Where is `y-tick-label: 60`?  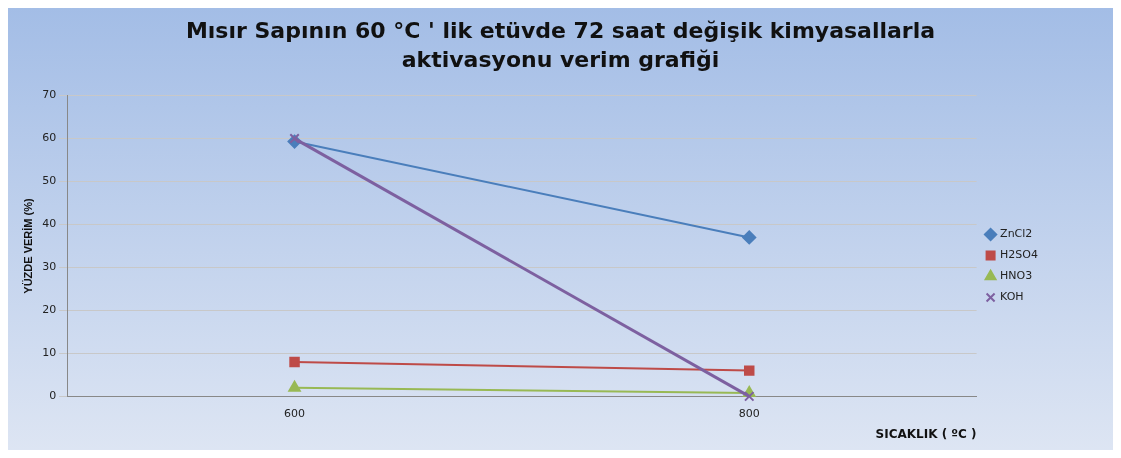 y-tick-label: 60 is located at coordinates (49, 138).